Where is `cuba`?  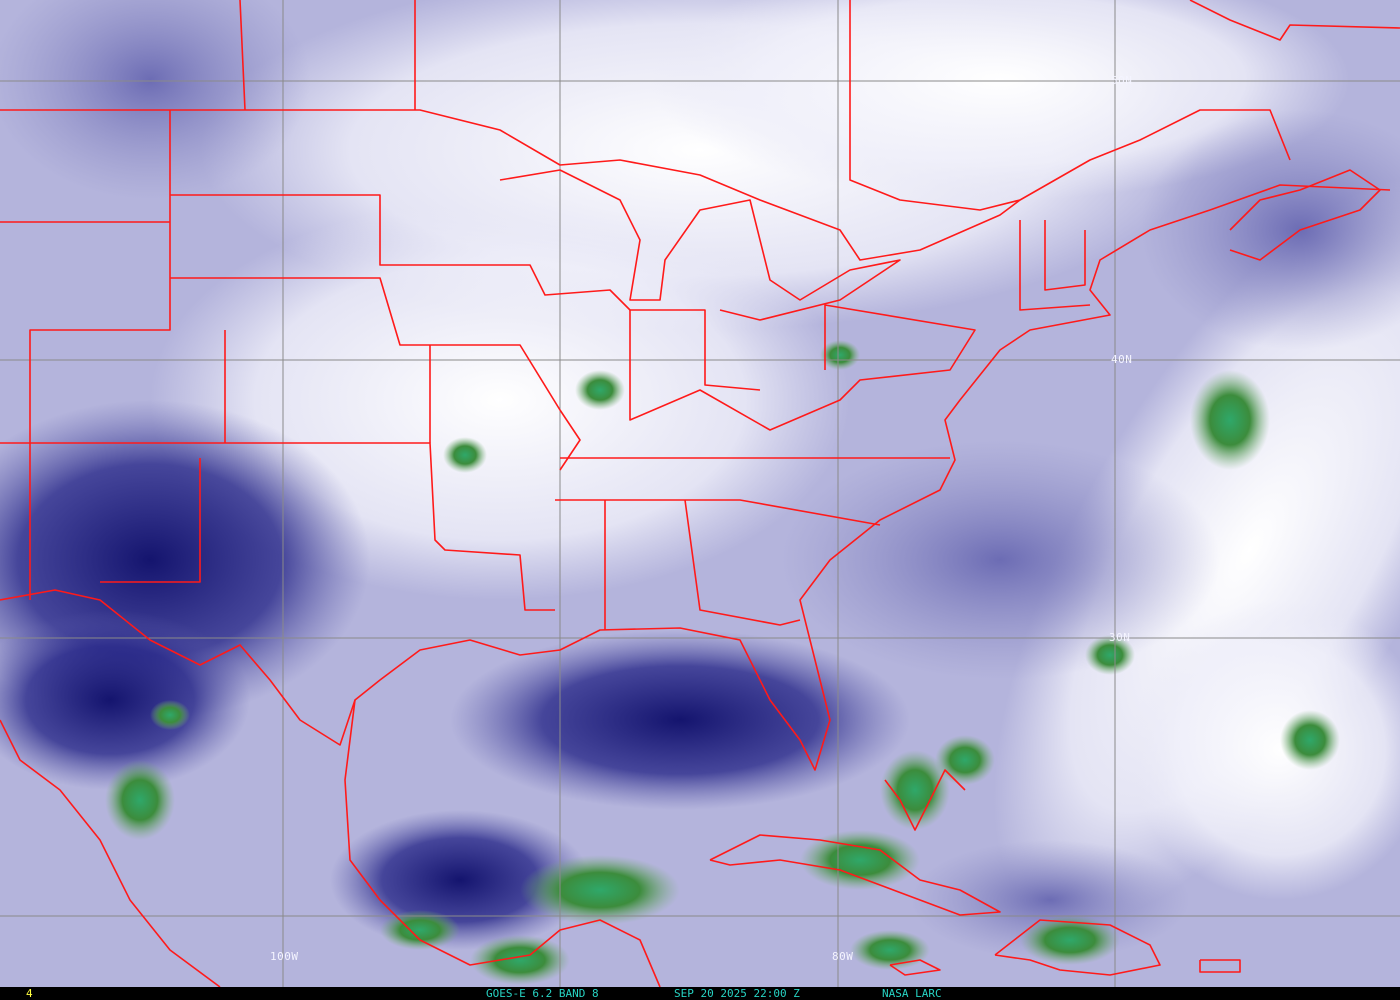
cuba is located at coordinates (855, 875).